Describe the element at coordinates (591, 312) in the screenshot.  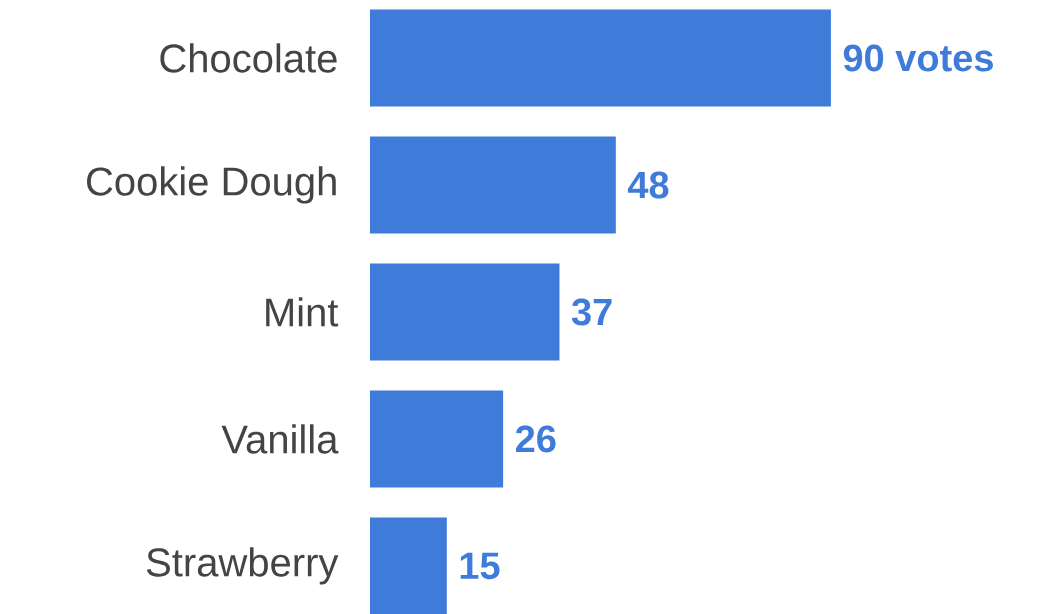
I see `data-label: 37` at that location.